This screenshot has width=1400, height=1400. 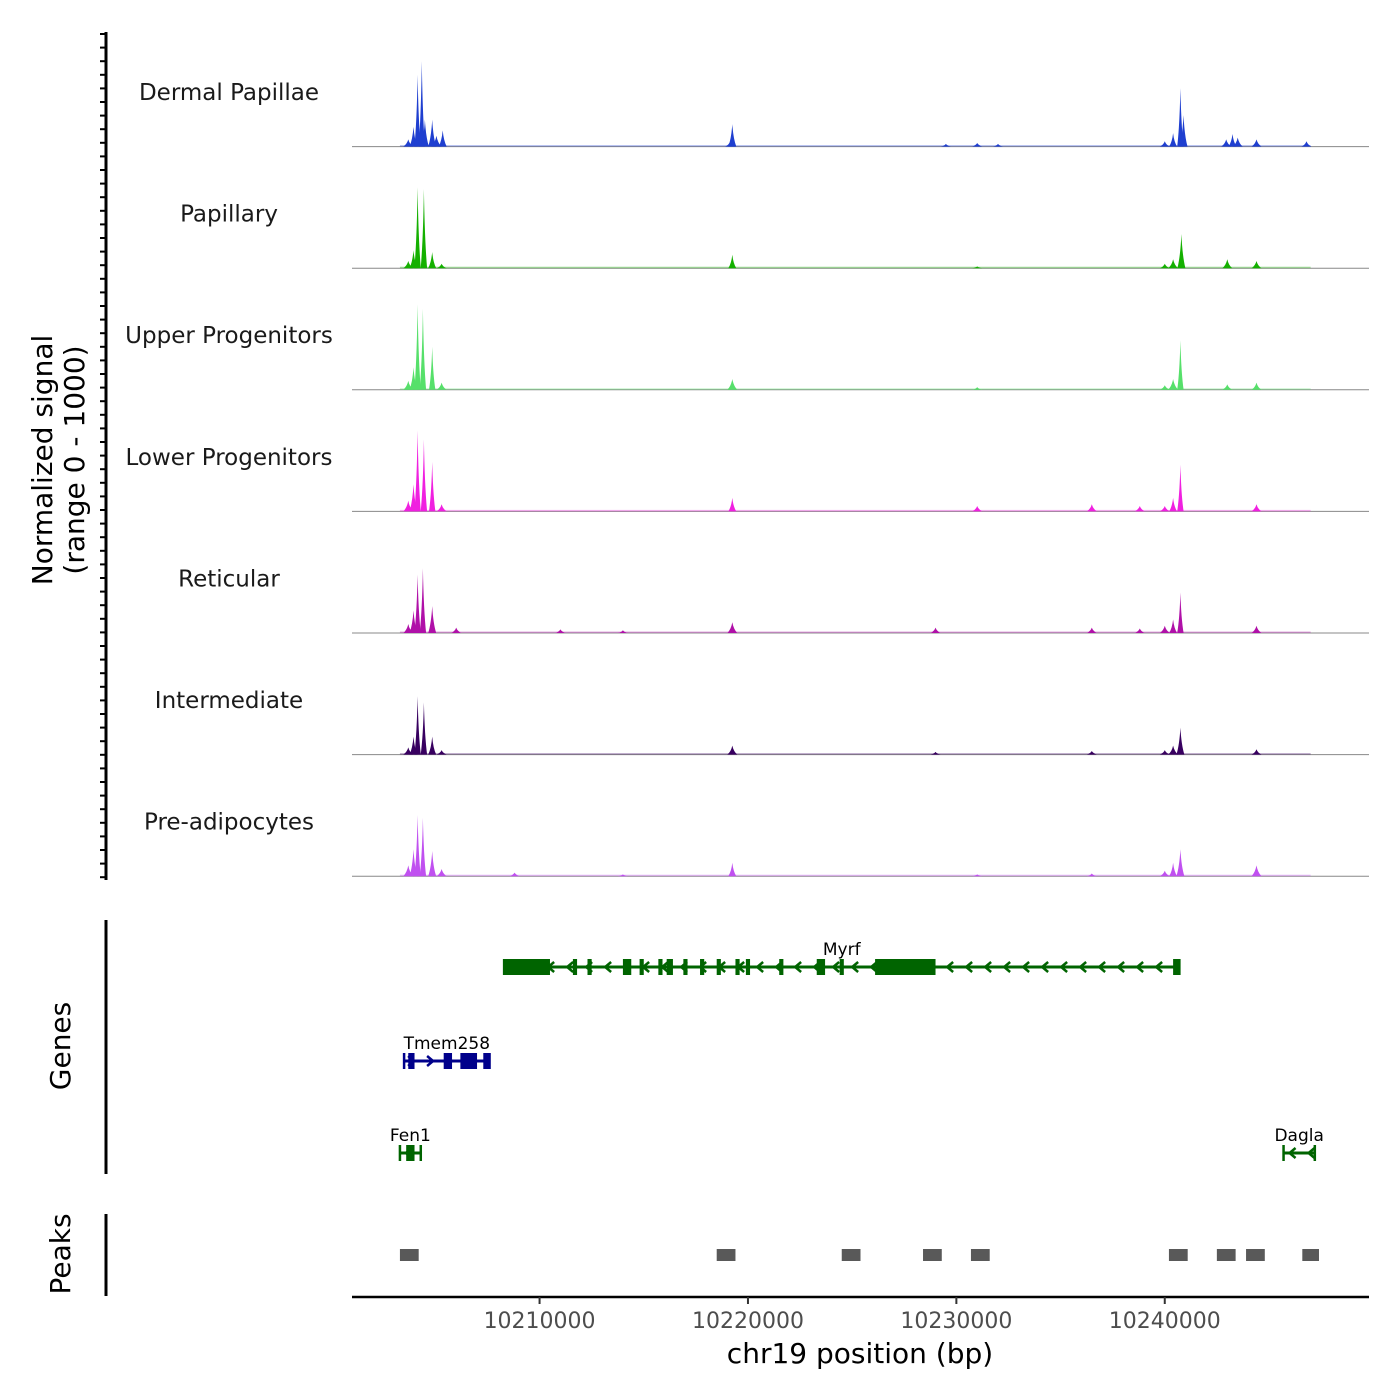 What do you see at coordinates (852, 1315) in the screenshot?
I see `x-axis-ticks: 10210000 10220000 10230000 10240000` at bounding box center [852, 1315].